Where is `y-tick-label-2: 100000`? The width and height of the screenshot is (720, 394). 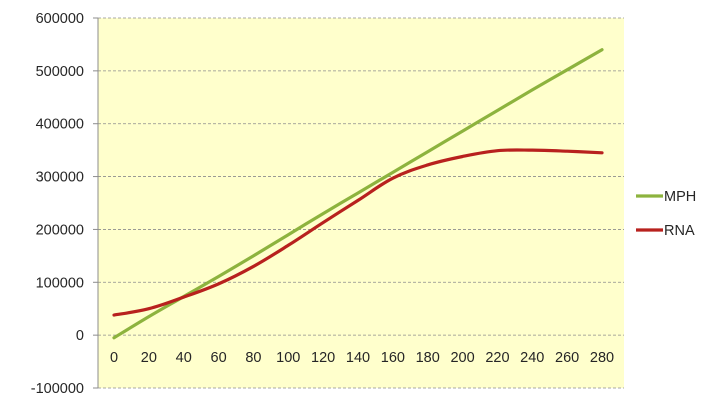
y-tick-label-2: 100000 is located at coordinates (60, 283).